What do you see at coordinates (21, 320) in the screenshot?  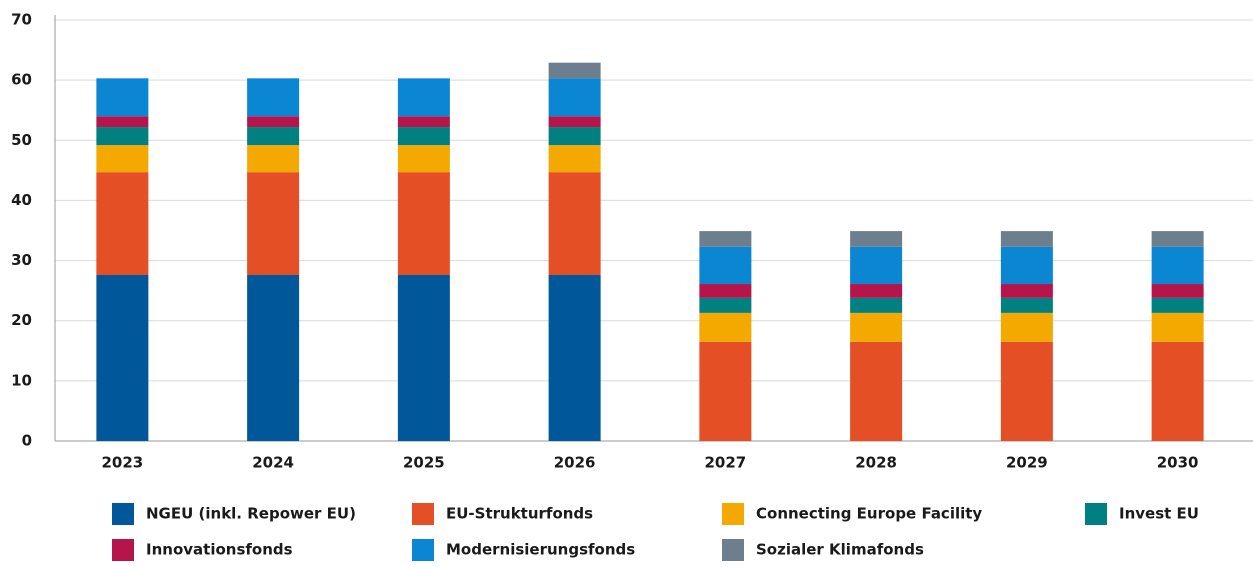 I see `y-tick-label: 20` at bounding box center [21, 320].